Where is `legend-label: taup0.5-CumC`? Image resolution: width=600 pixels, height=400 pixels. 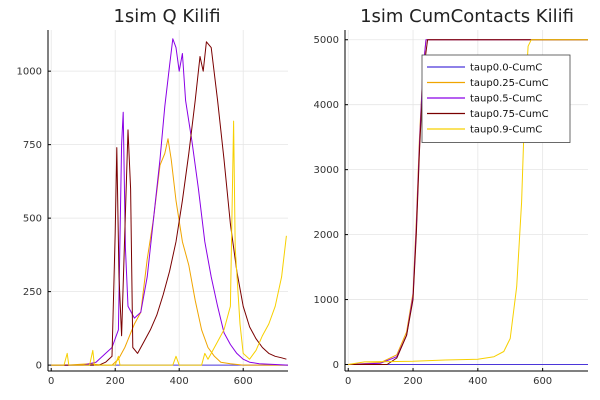
legend-label: taup0.5-CumC is located at coordinates (506, 99).